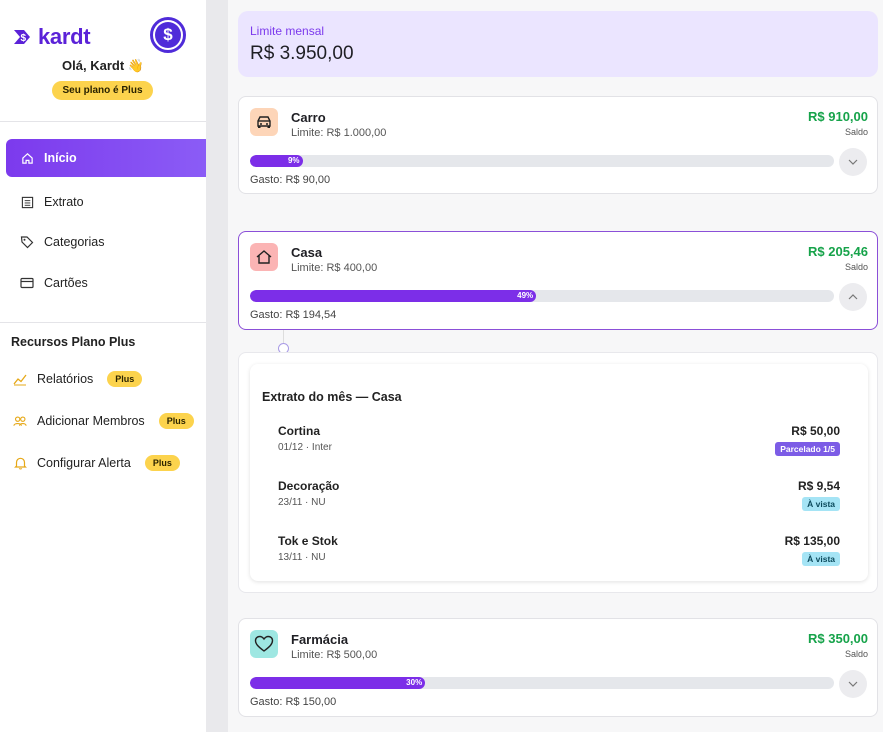 This screenshot has width=883, height=732. I want to click on transaction-name: Decoração, so click(309, 486).